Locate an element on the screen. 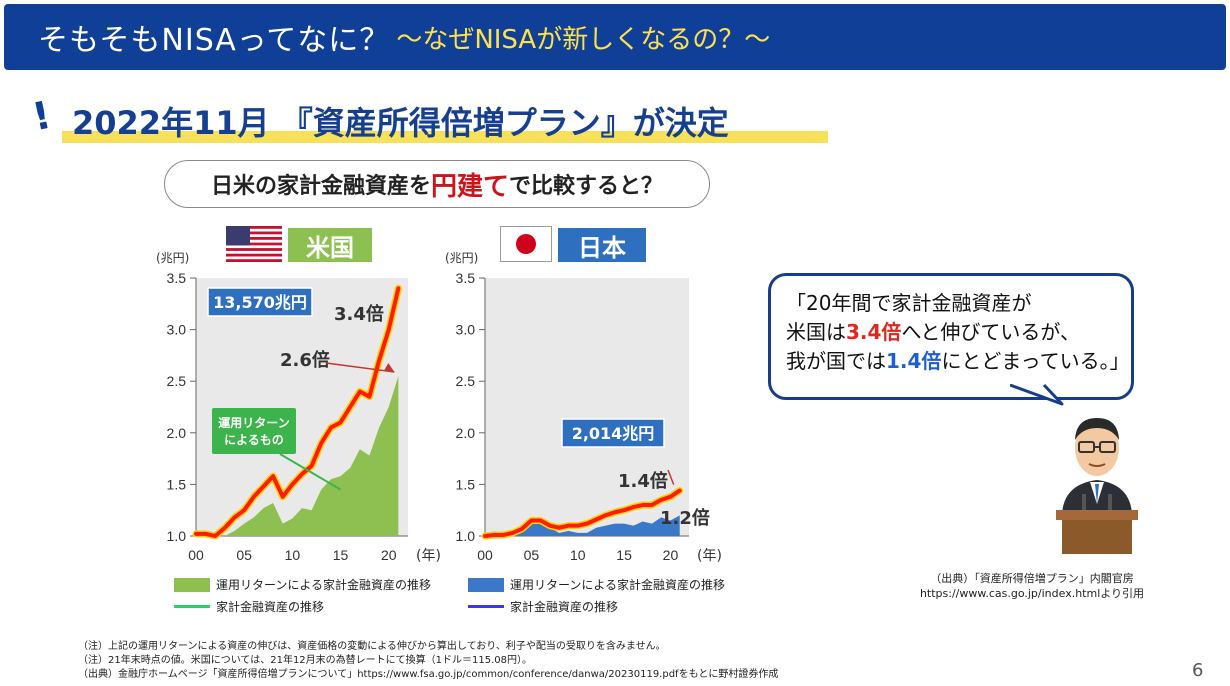 The width and height of the screenshot is (1230, 686). page-subtitle: ～なぜNISAが新しくなるの？～ is located at coordinates (583, 39).